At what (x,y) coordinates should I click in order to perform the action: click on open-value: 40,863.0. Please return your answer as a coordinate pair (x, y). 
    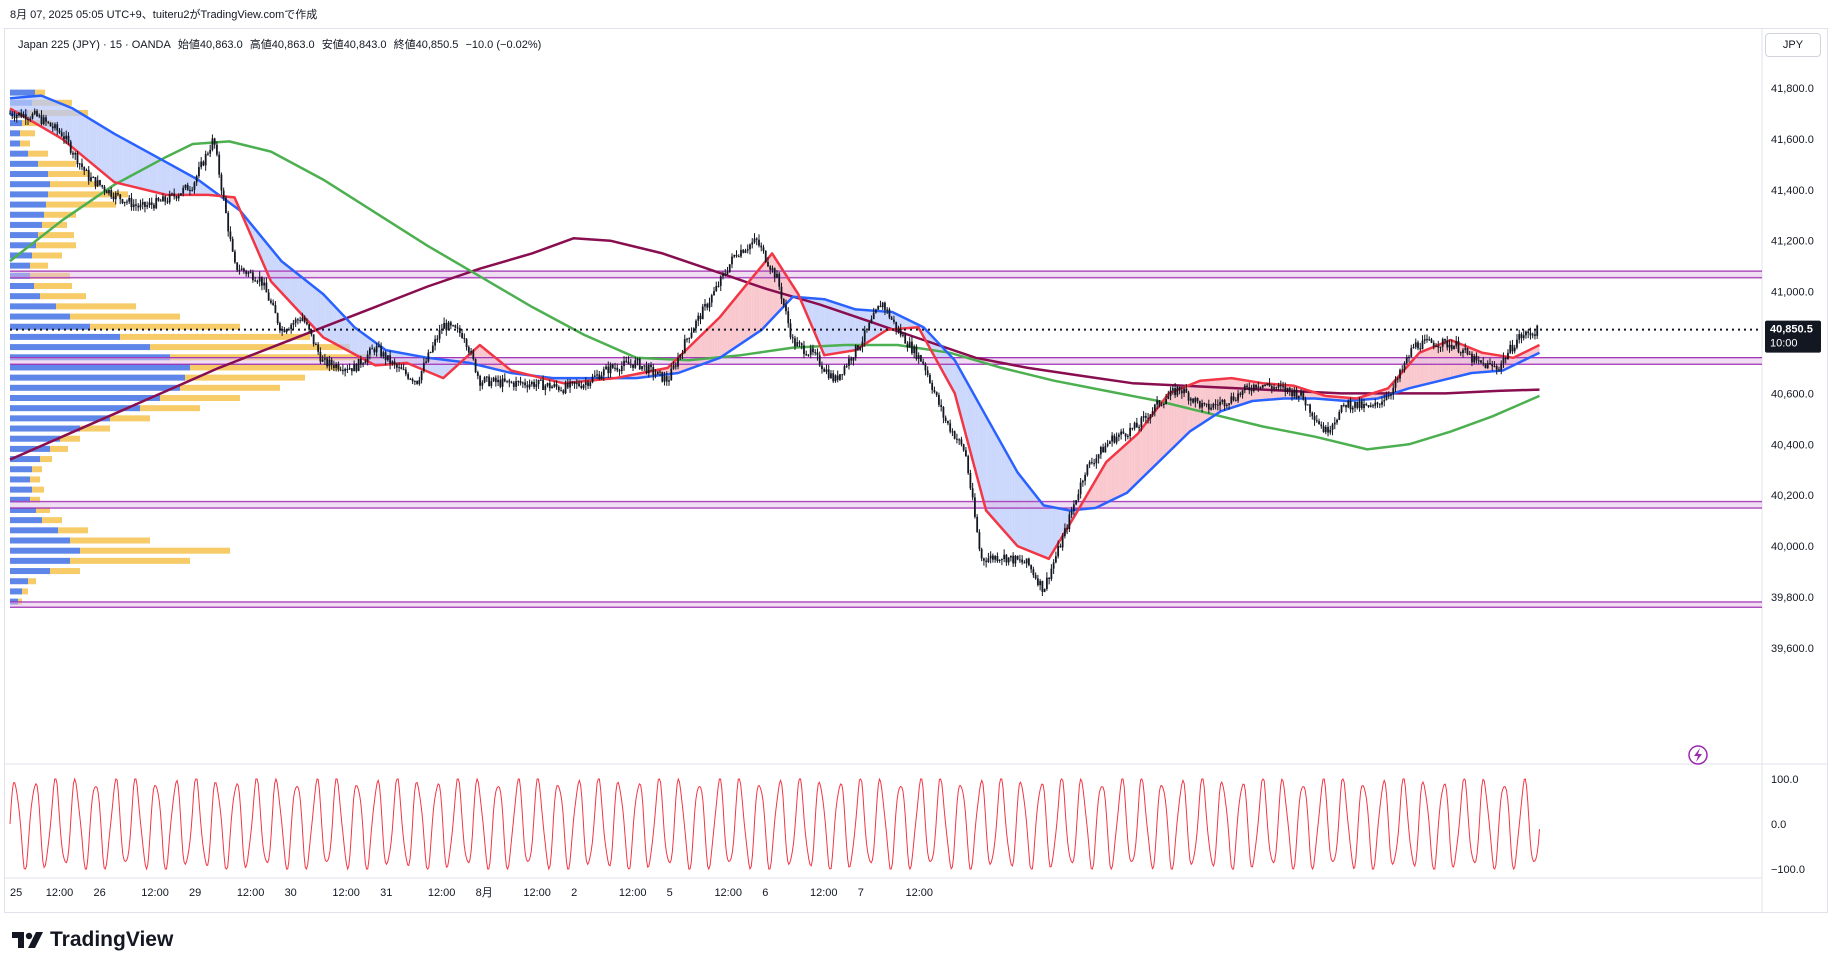
    Looking at the image, I should click on (221, 45).